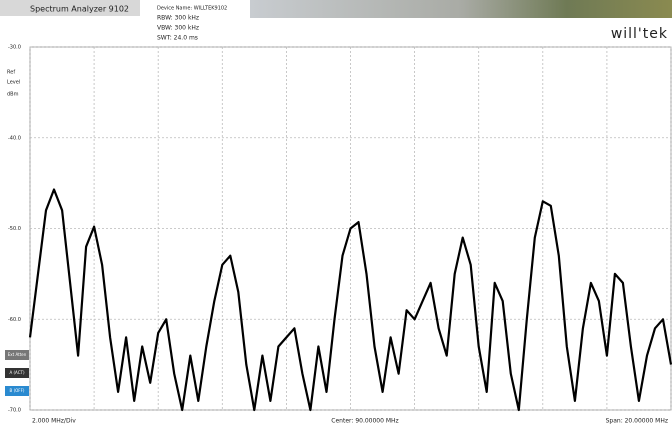 This screenshot has width=672, height=425. I want to click on header-bar, so click(70, 8).